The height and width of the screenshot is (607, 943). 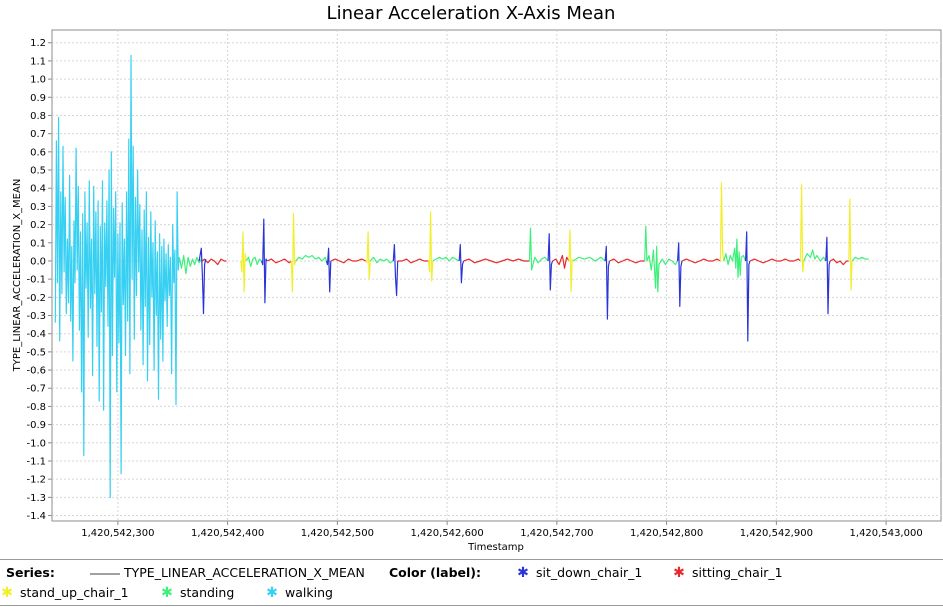 I want to click on x-tick-label: 1,420,542,400, so click(x=227, y=533).